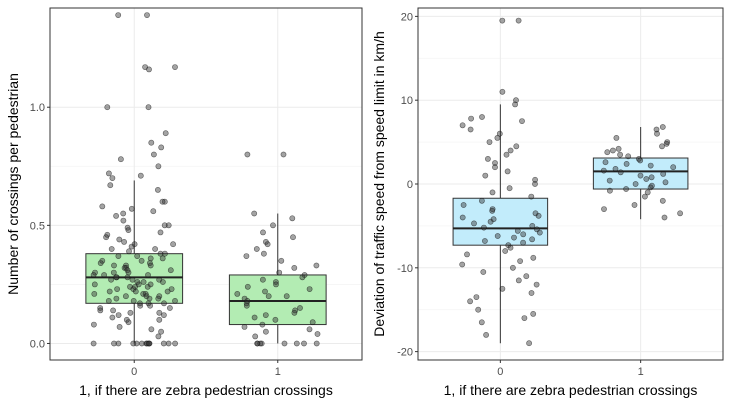 The height and width of the screenshot is (405, 730). Describe the element at coordinates (410, 185) in the screenshot. I see `y-tick-label: 0` at that location.